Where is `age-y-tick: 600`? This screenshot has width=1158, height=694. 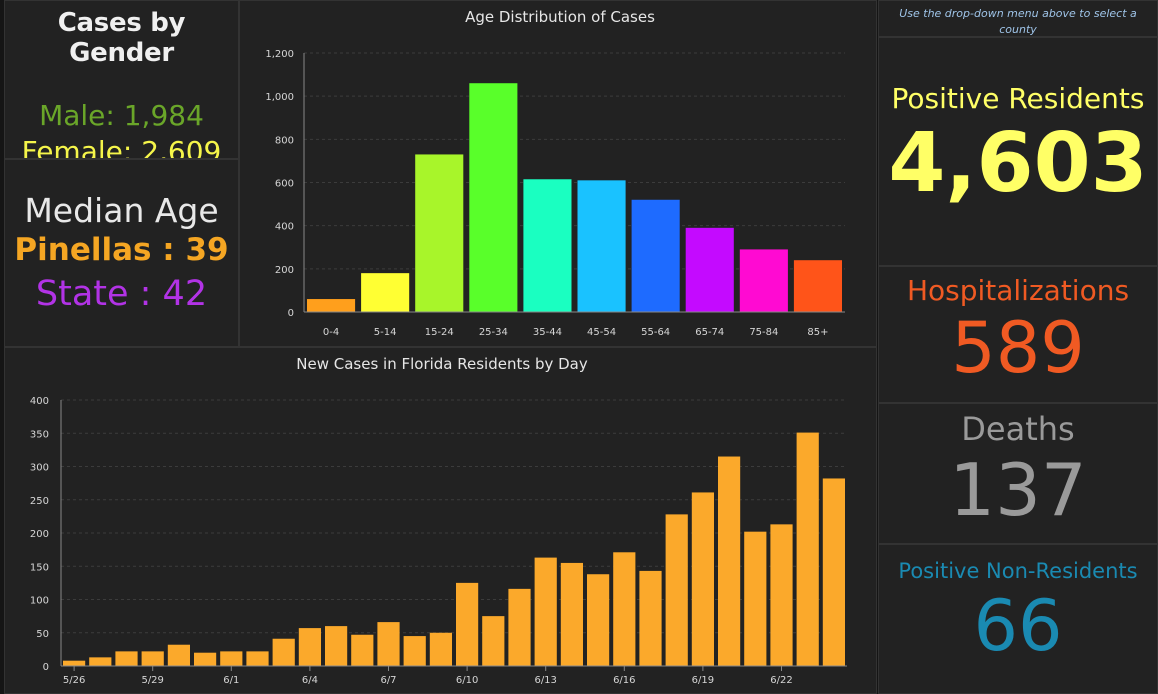
age-y-tick: 600 is located at coordinates (284, 184).